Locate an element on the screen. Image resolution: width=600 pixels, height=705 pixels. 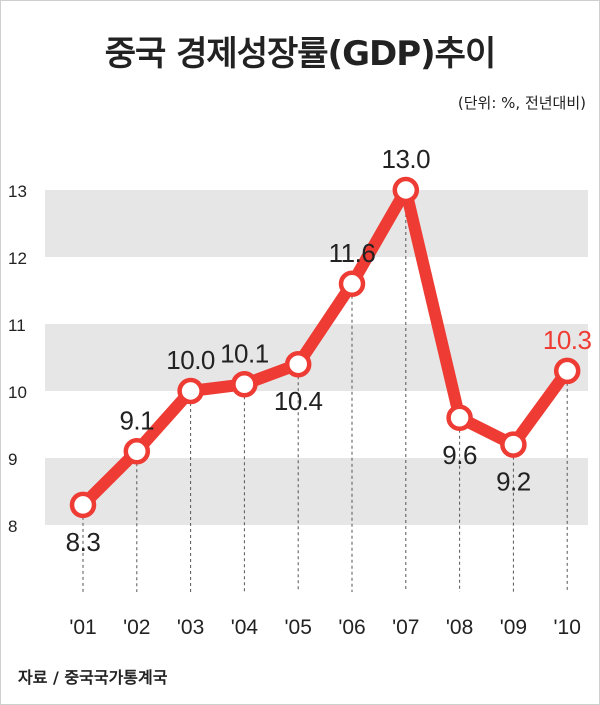
value-label: 9.2 is located at coordinates (513, 482).